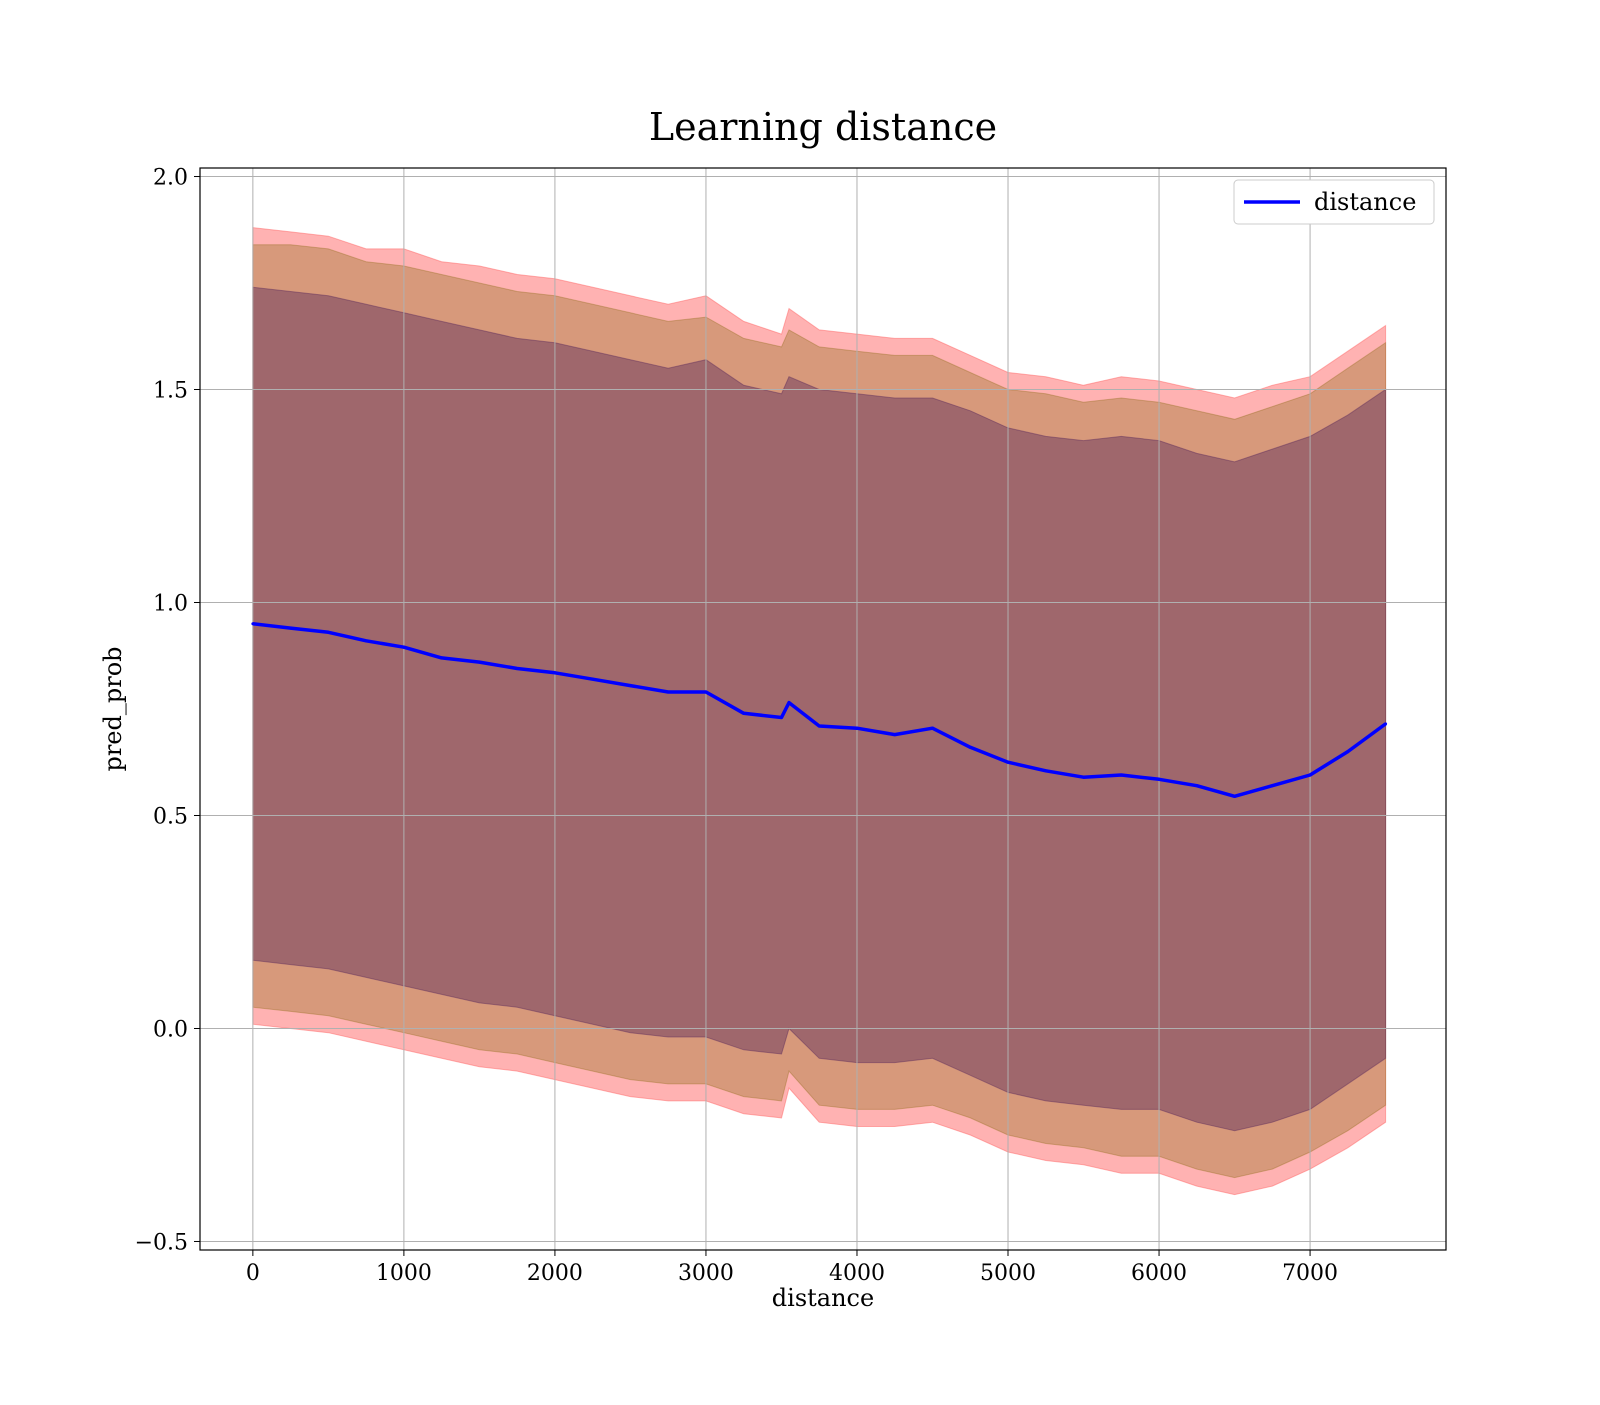  What do you see at coordinates (167, 710) in the screenshot?
I see `y-axis-ticks: −0.5 0.0 0.5 1.0 1.5 2.0` at bounding box center [167, 710].